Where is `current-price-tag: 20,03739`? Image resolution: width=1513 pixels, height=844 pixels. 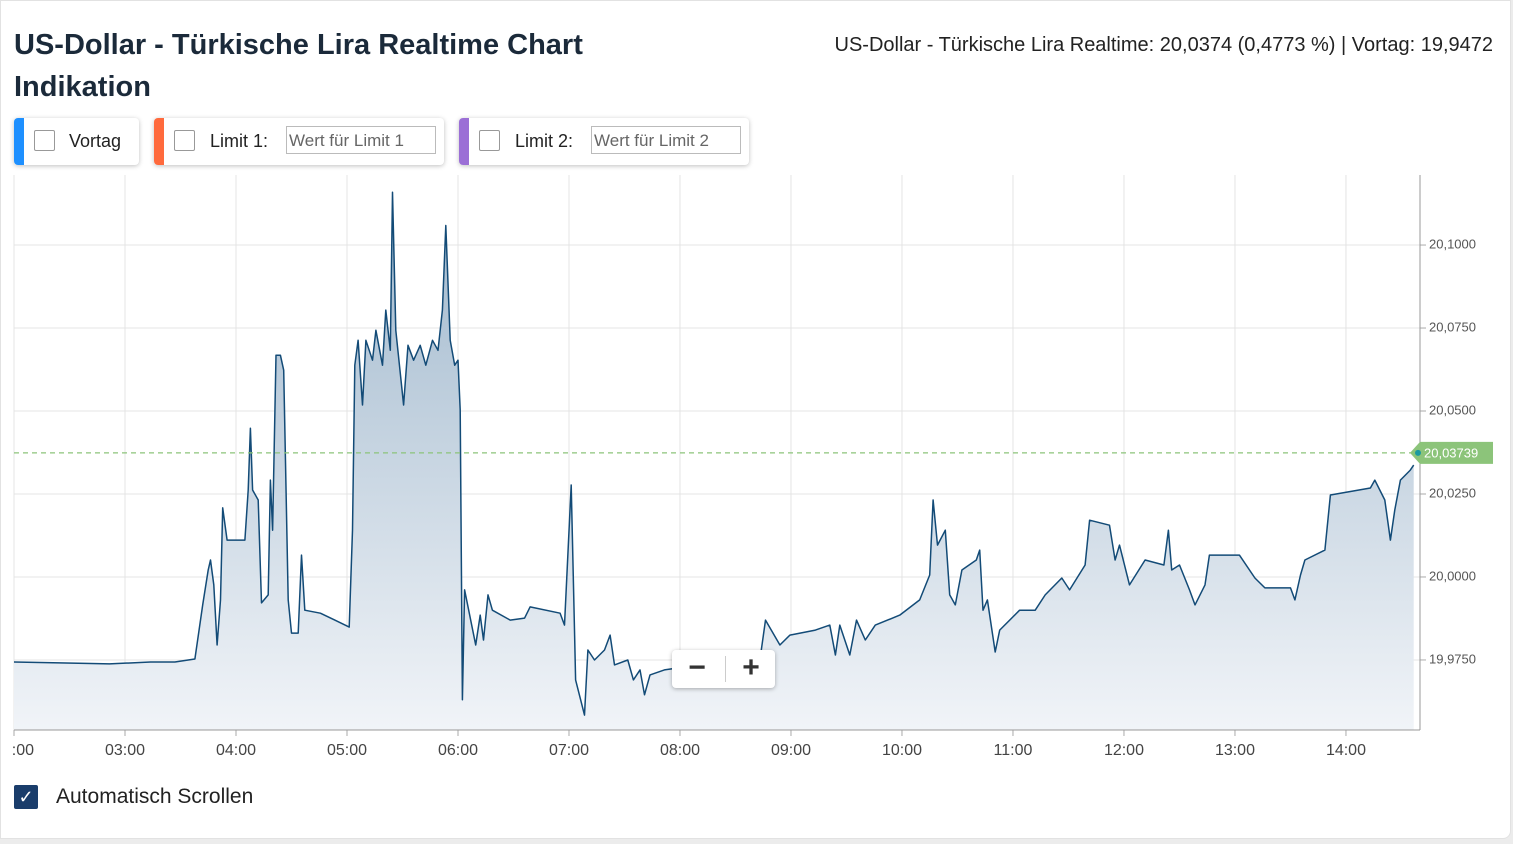 current-price-tag: 20,03739 is located at coordinates (1451, 452).